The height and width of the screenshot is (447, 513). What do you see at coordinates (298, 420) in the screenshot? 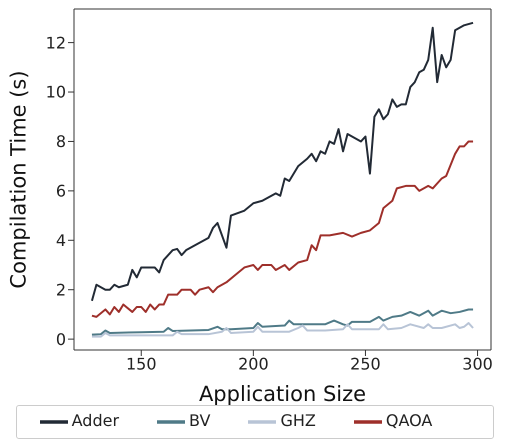
I see `legend-label: GHZ` at bounding box center [298, 420].